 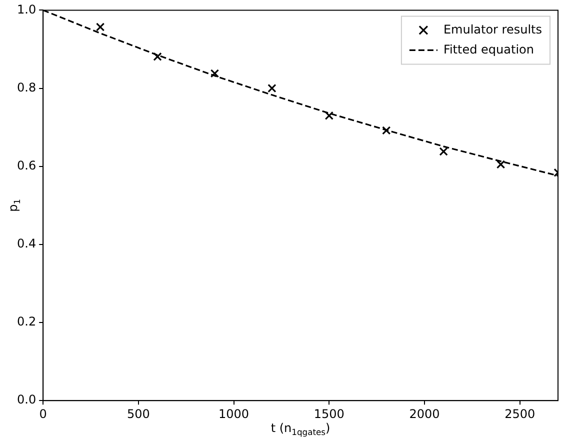 What do you see at coordinates (26, 243) in the screenshot?
I see `y-tick-label: 0.4` at bounding box center [26, 243].